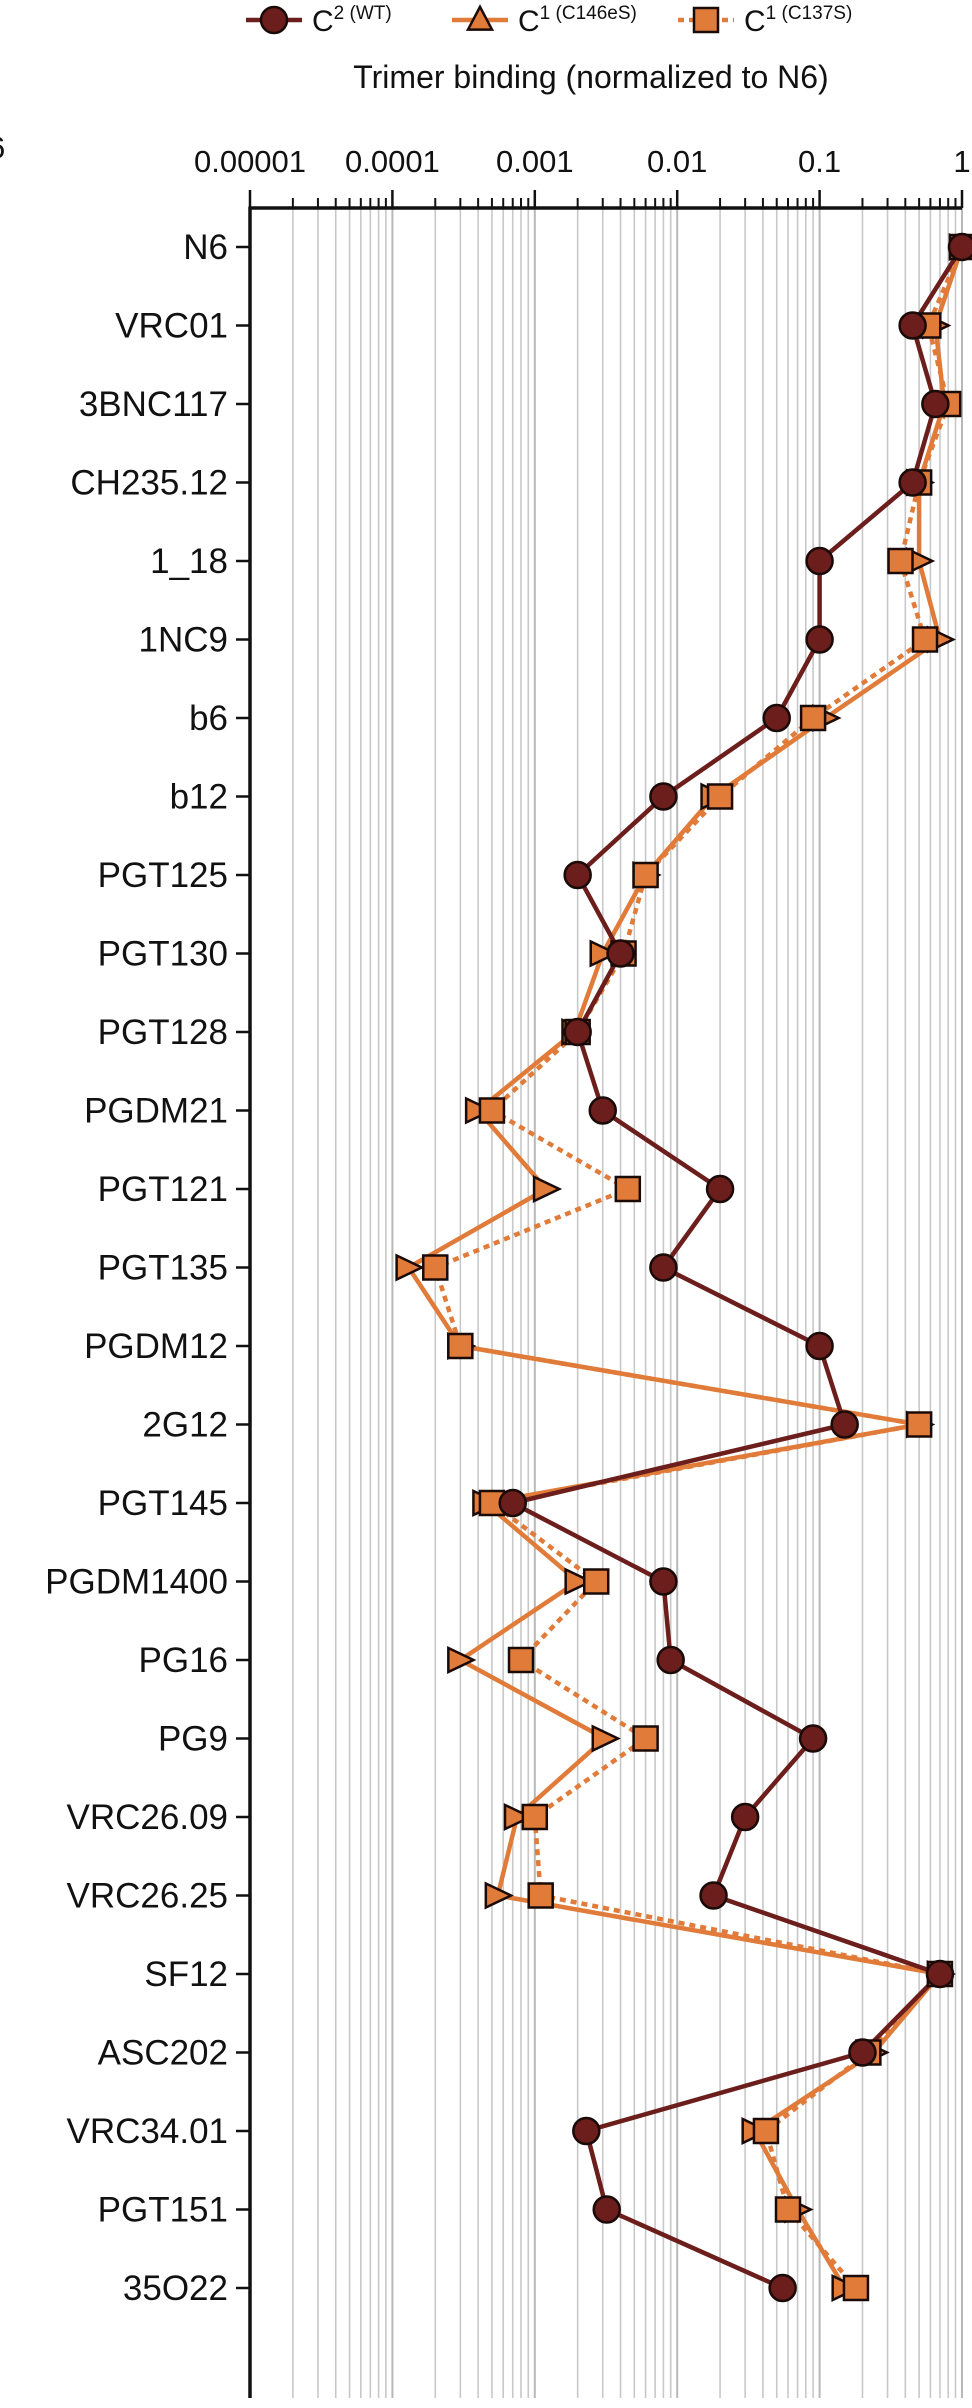 This screenshot has height=2408, width=972. What do you see at coordinates (147, 1896) in the screenshot?
I see `category-label: VRC26.25` at bounding box center [147, 1896].